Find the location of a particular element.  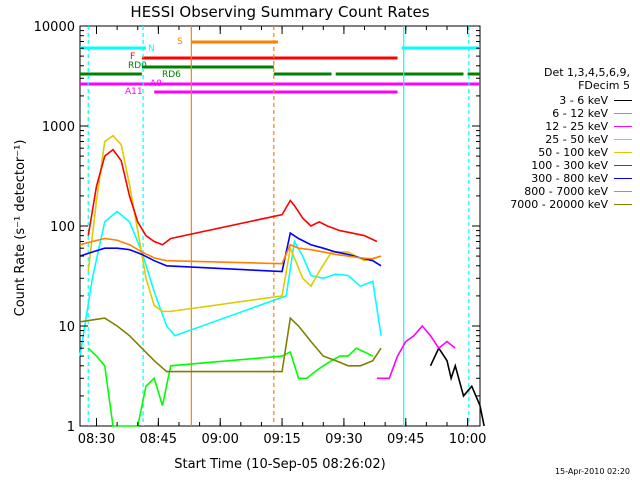

flag-bar-label: N is located at coordinates (151, 49).